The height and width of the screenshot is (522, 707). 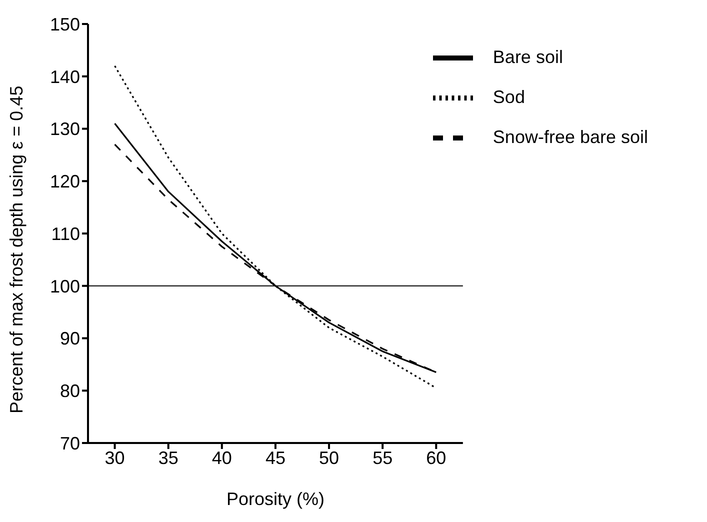 What do you see at coordinates (70, 443) in the screenshot?
I see `y-tick-label: 70` at bounding box center [70, 443].